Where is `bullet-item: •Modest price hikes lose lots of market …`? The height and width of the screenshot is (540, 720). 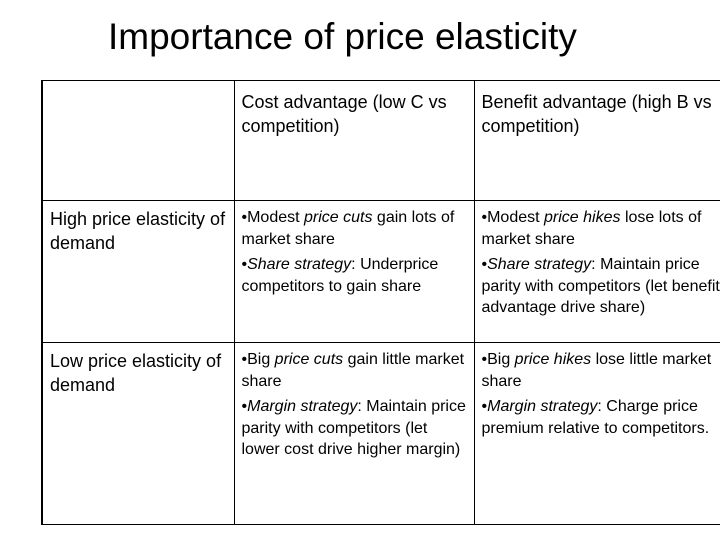 bullet-item: •Modest price hikes lose lots of market … is located at coordinates (601, 228).